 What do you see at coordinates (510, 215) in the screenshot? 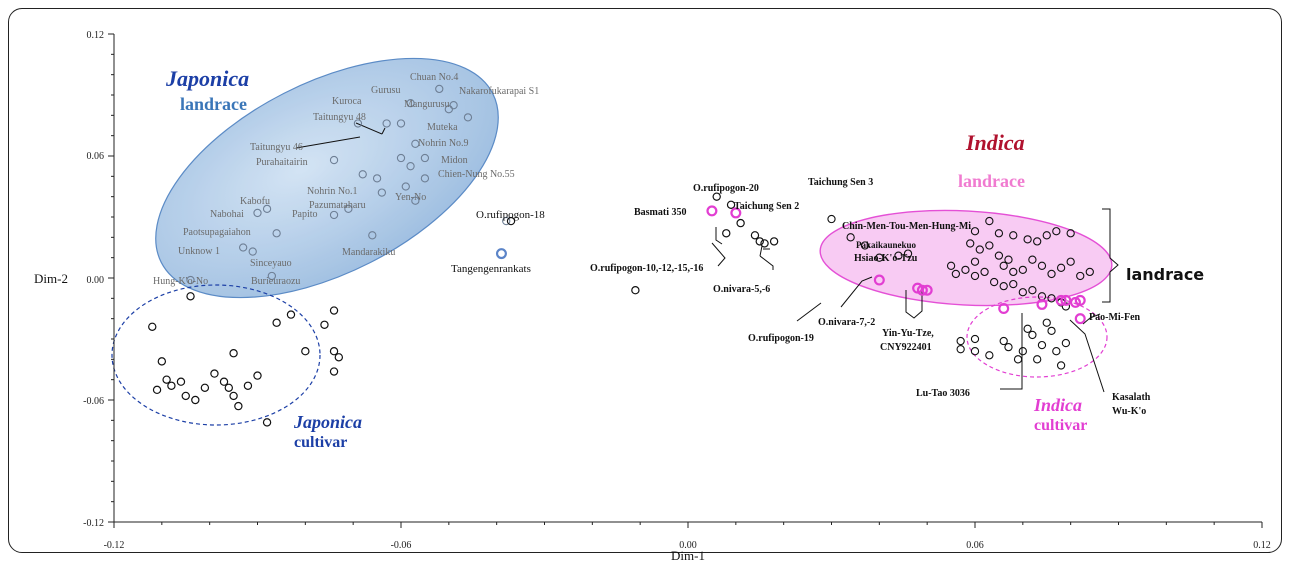
I see `point-label: O.rufipogon-18` at bounding box center [510, 215].